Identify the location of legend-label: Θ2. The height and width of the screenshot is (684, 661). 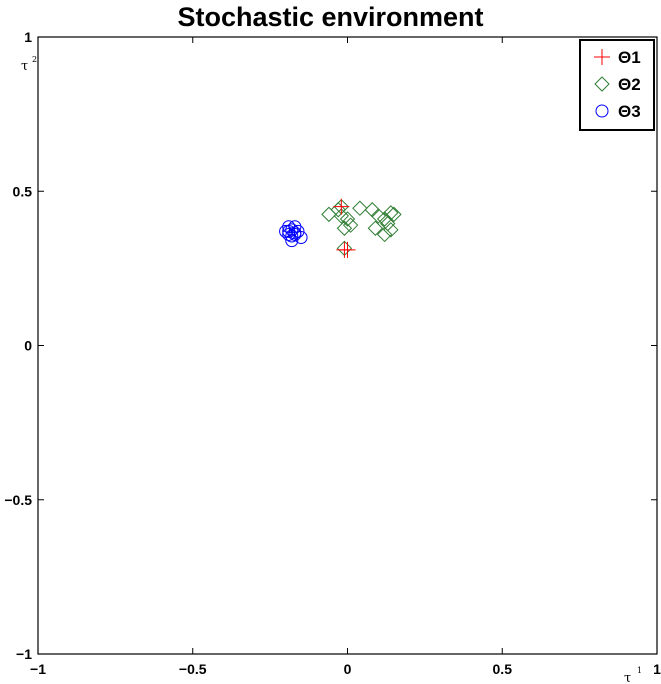
(629, 84).